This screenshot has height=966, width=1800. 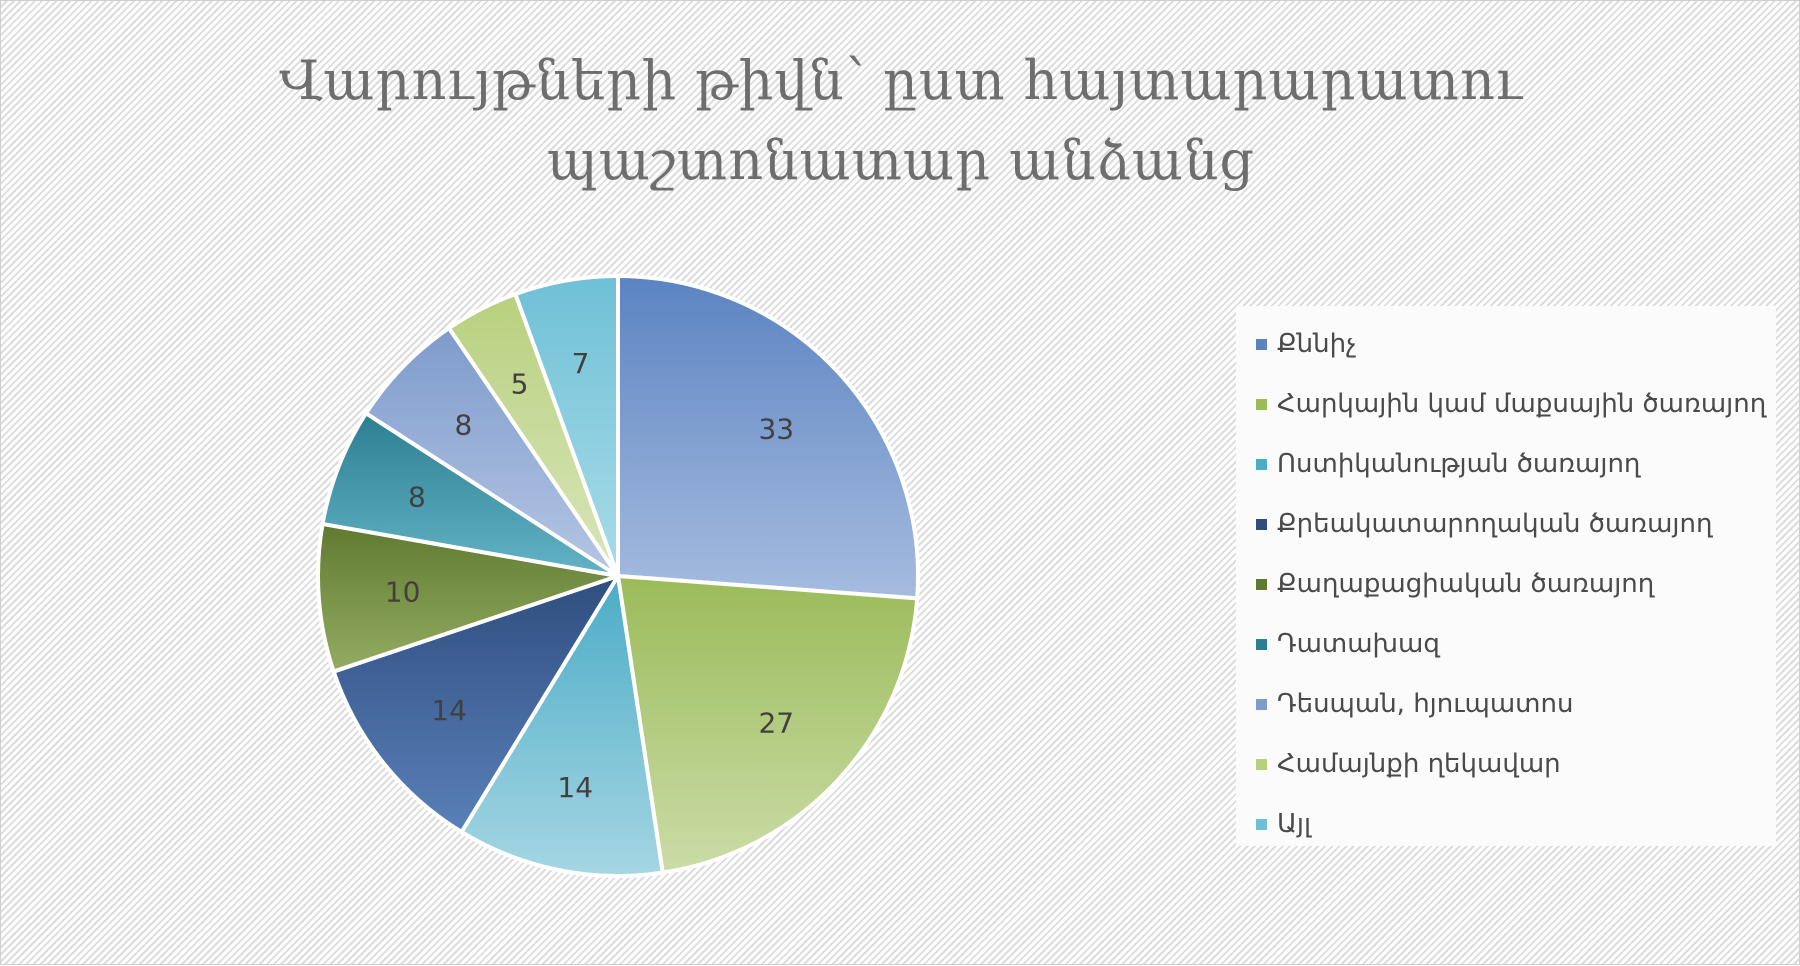 I want to click on data-label: 33, so click(x=776, y=429).